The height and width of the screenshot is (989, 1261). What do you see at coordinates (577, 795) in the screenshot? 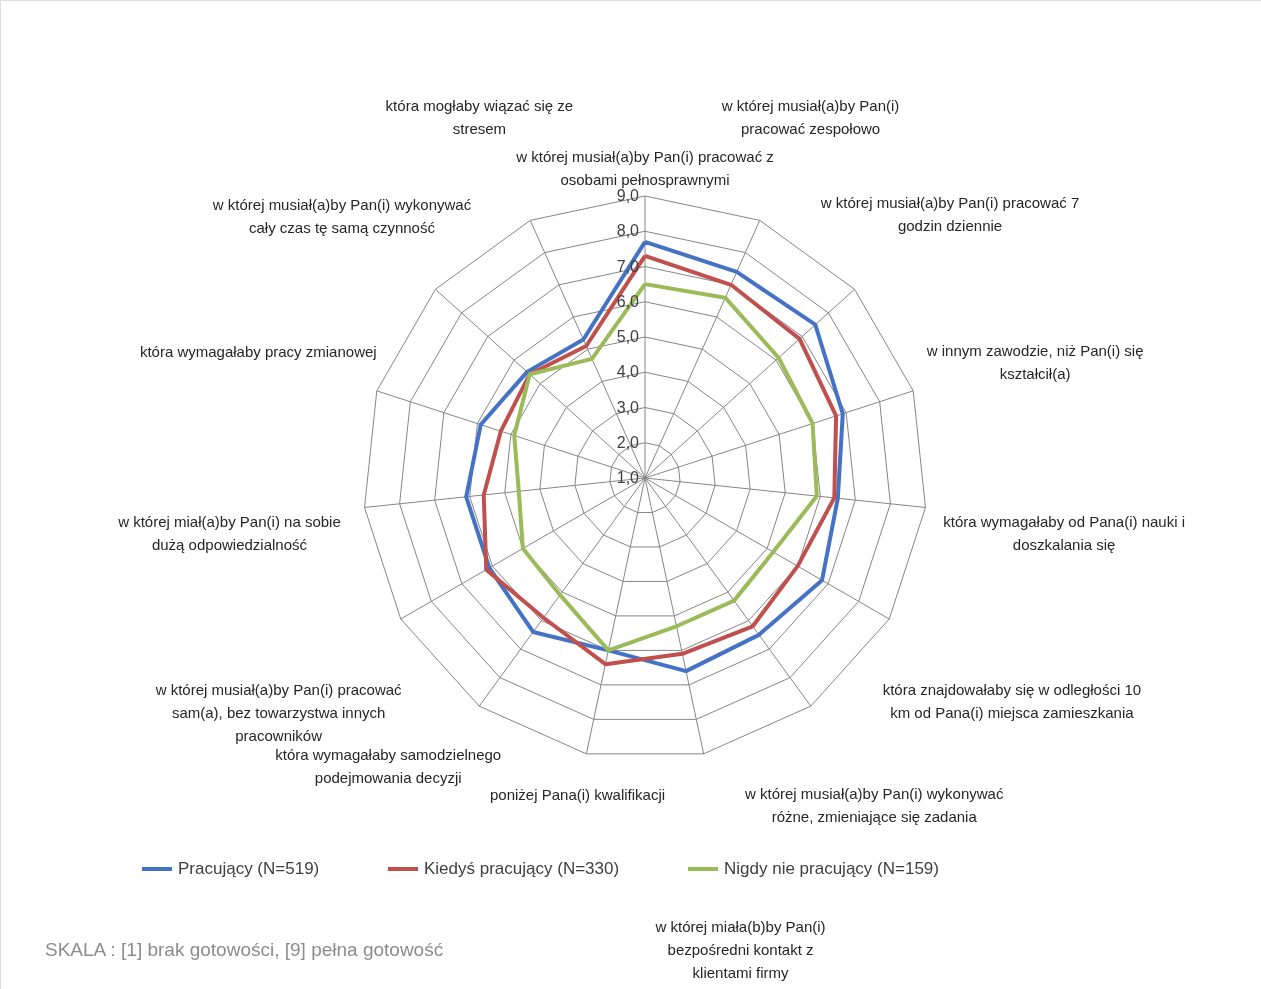
I see `spoke-label: poniżej Pana(i) kwalifikacji` at bounding box center [577, 795].